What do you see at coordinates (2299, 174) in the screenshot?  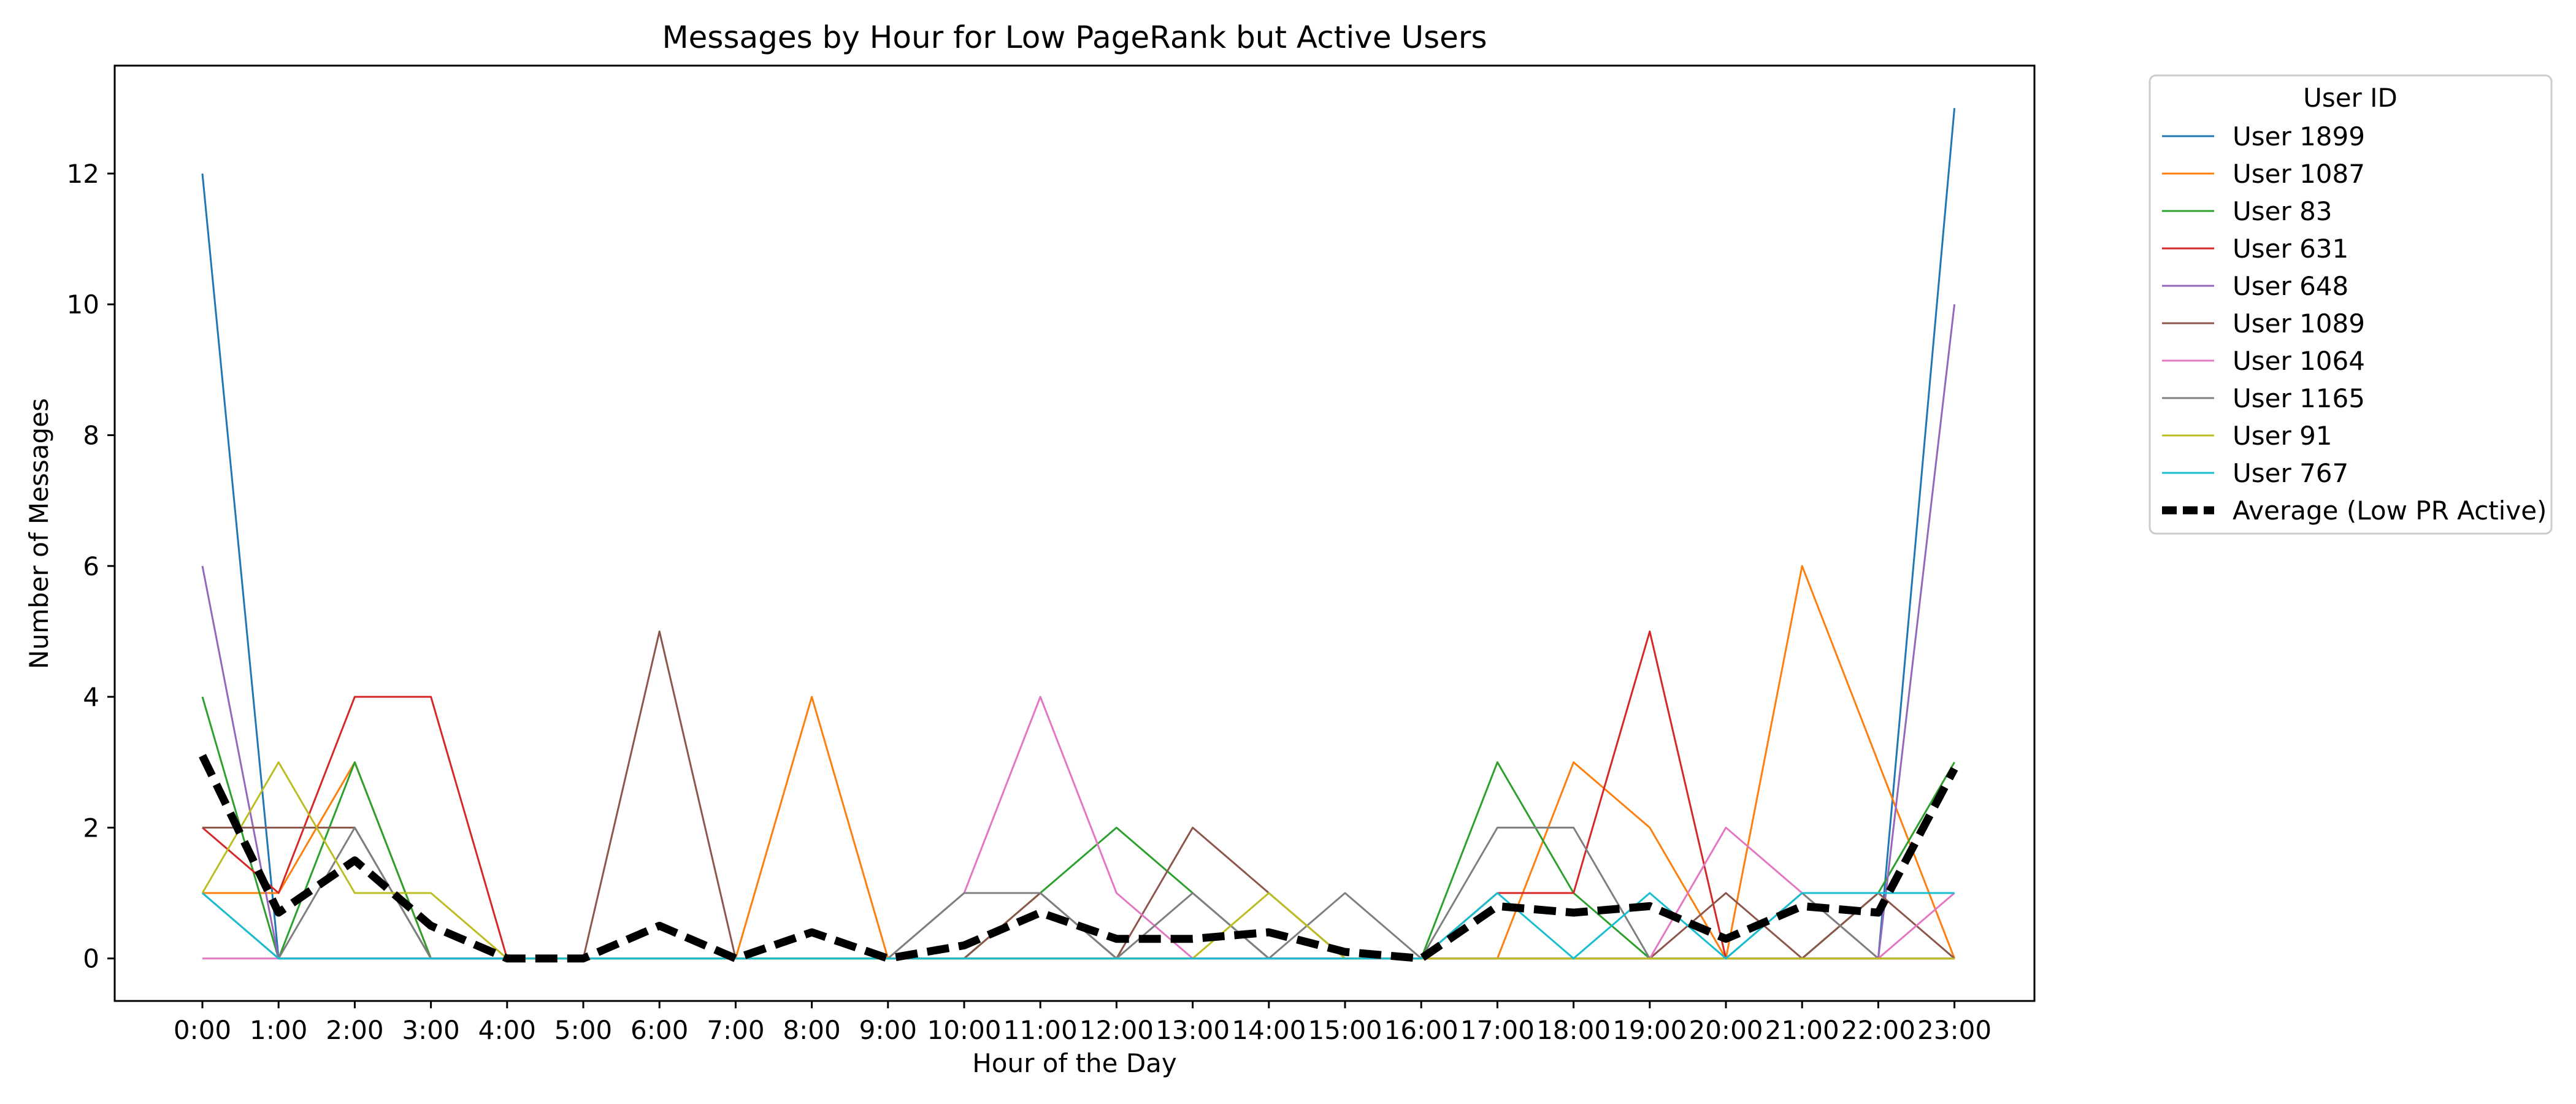 I see `legend-label: User 1087` at bounding box center [2299, 174].